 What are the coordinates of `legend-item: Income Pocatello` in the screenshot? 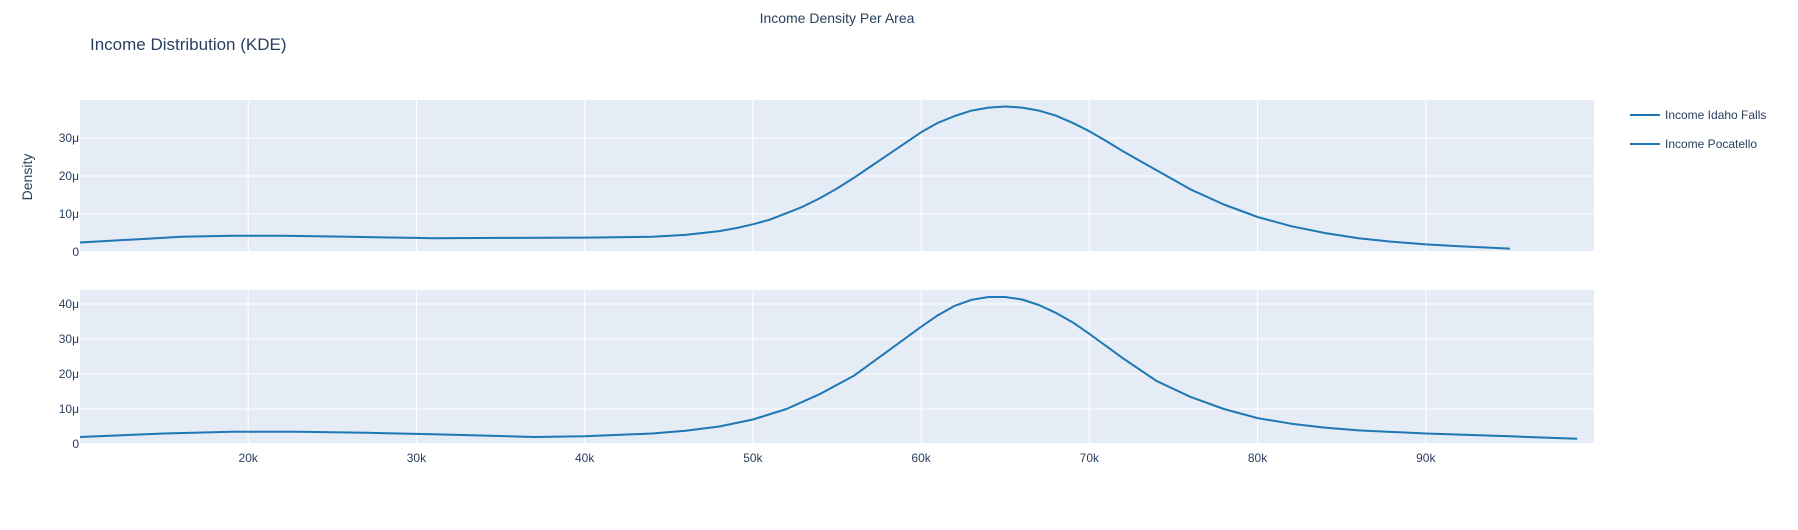 It's located at (1693, 144).